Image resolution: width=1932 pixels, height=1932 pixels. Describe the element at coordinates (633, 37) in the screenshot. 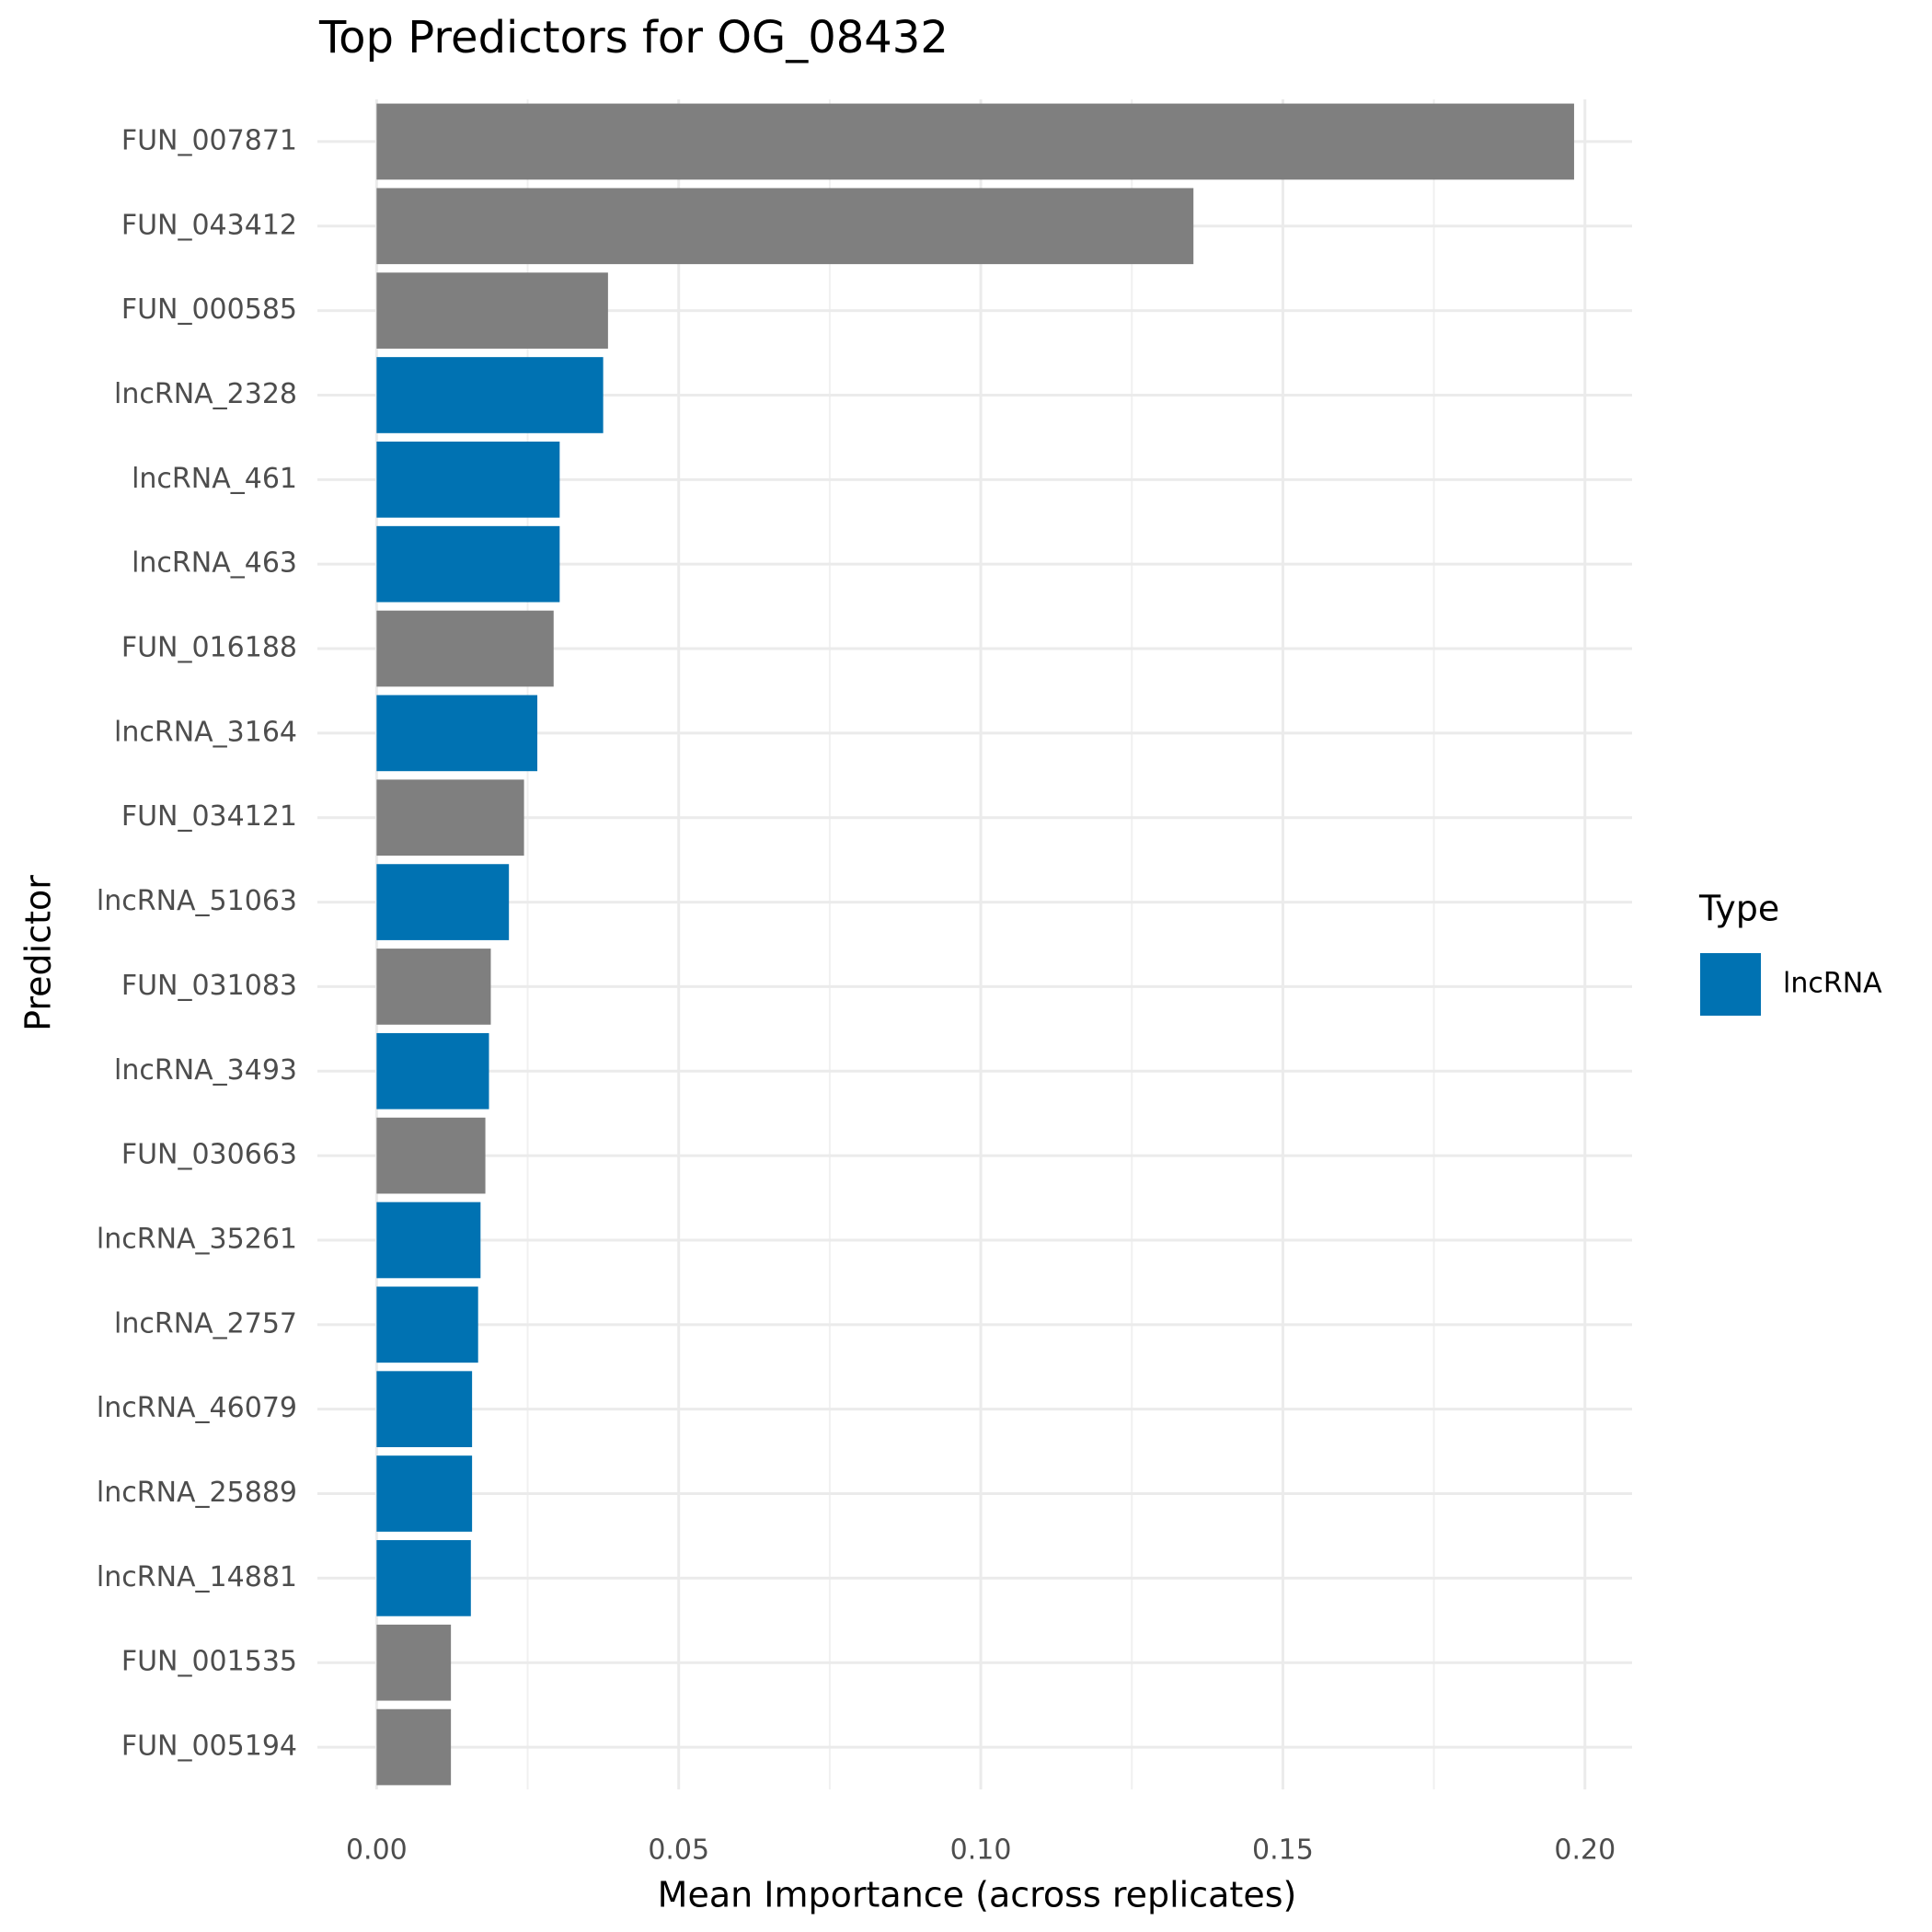

I see `chart-title: Top Predictors for OG_08432` at that location.